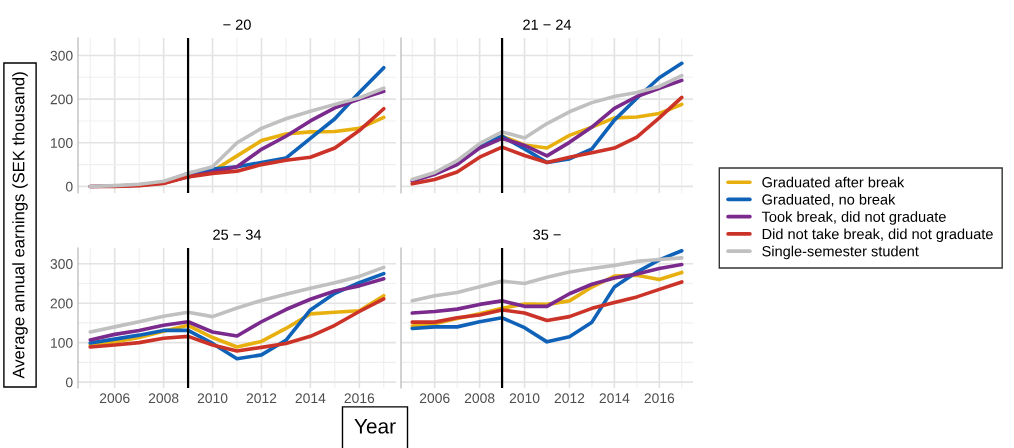 Image resolution: width=1014 pixels, height=448 pixels. What do you see at coordinates (833, 182) in the screenshot?
I see `legend-label: Graduated after break` at bounding box center [833, 182].